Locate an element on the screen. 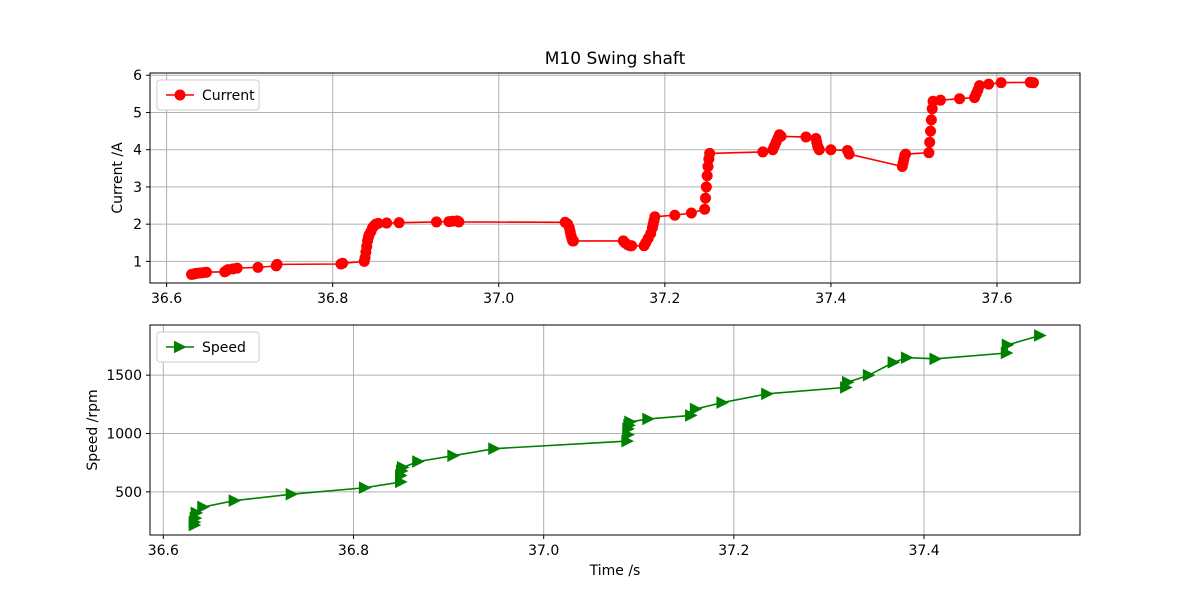  speed-legend-box is located at coordinates (208, 347).